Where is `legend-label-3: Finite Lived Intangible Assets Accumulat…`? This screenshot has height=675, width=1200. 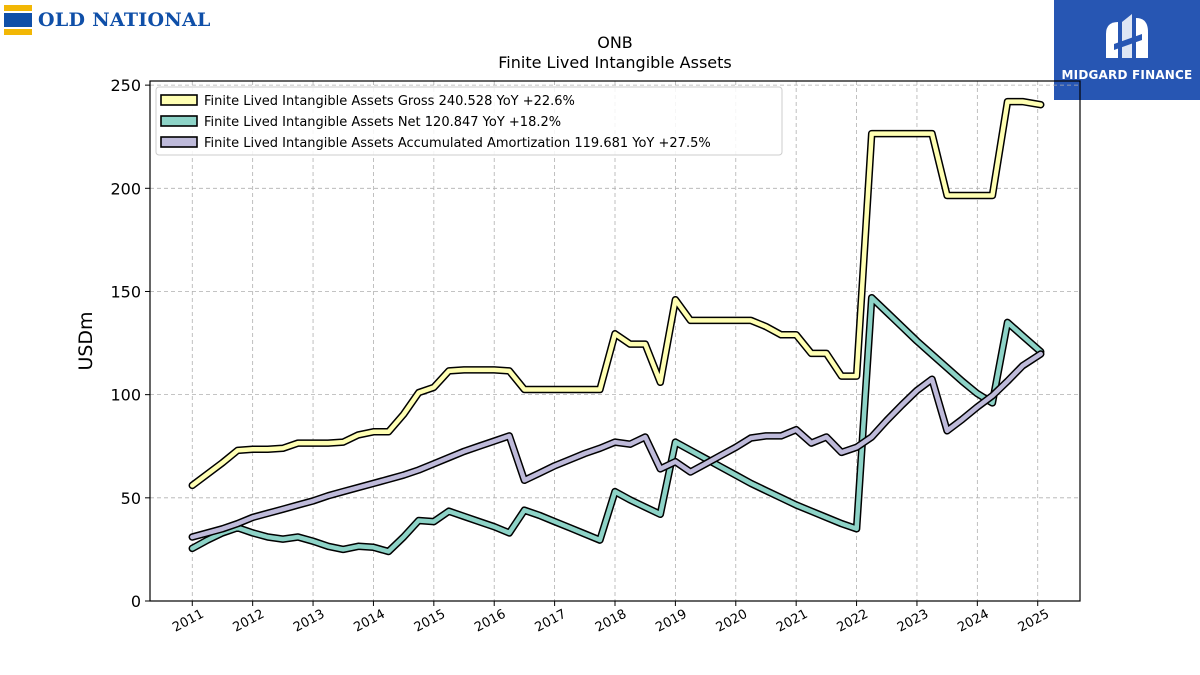 legend-label-3: Finite Lived Intangible Assets Accumulat… is located at coordinates (457, 143).